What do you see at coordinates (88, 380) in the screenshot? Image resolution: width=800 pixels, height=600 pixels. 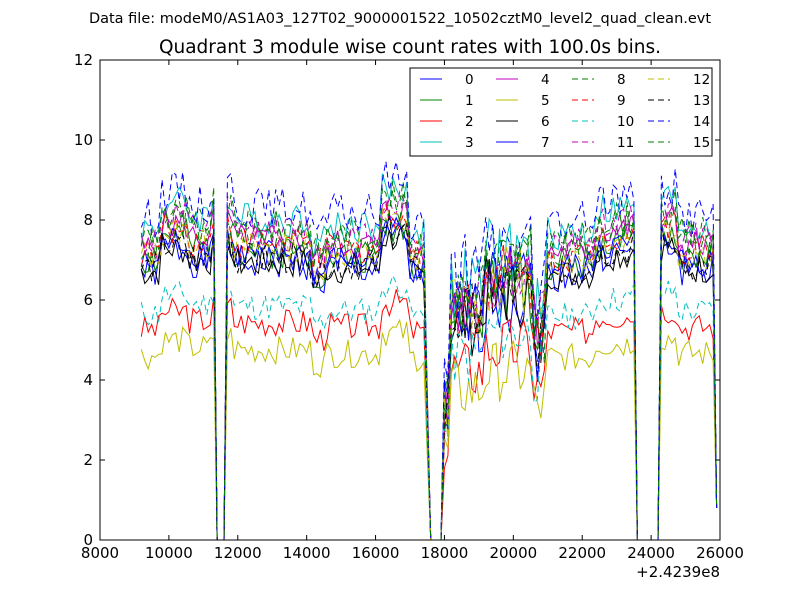 I see `y-tick-label: 4` at bounding box center [88, 380].